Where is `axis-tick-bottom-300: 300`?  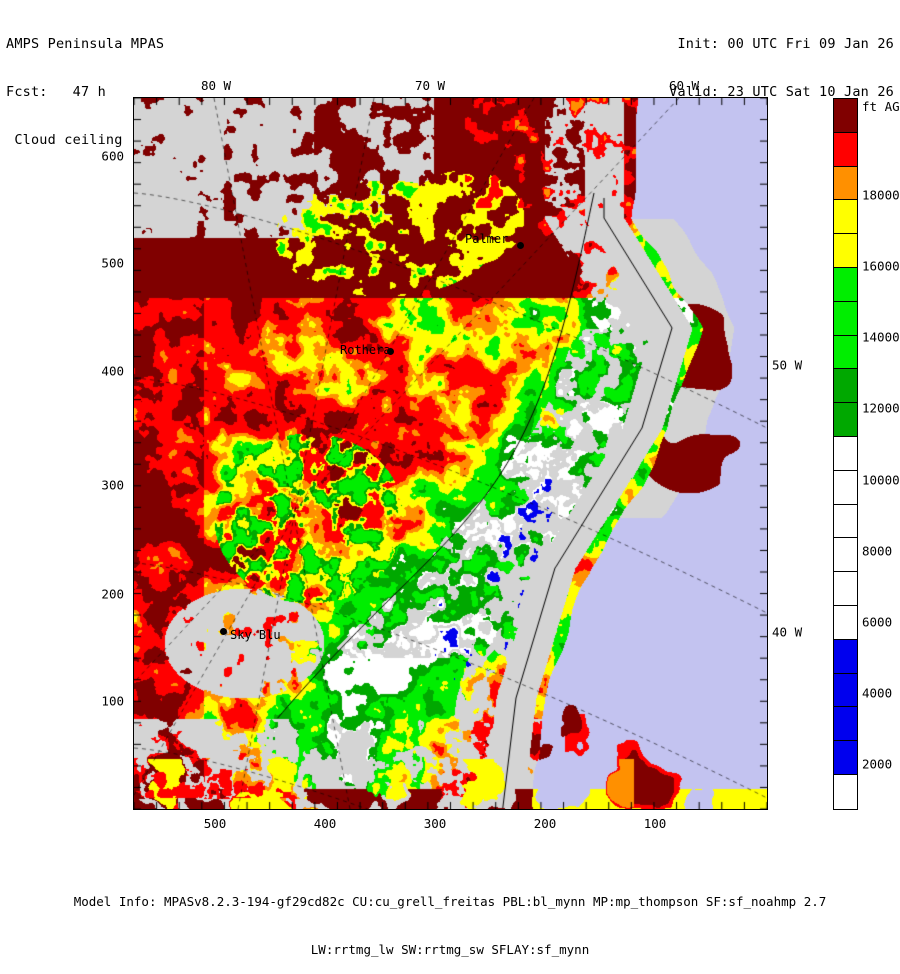
axis-tick-bottom-300: 300 is located at coordinates (435, 823).